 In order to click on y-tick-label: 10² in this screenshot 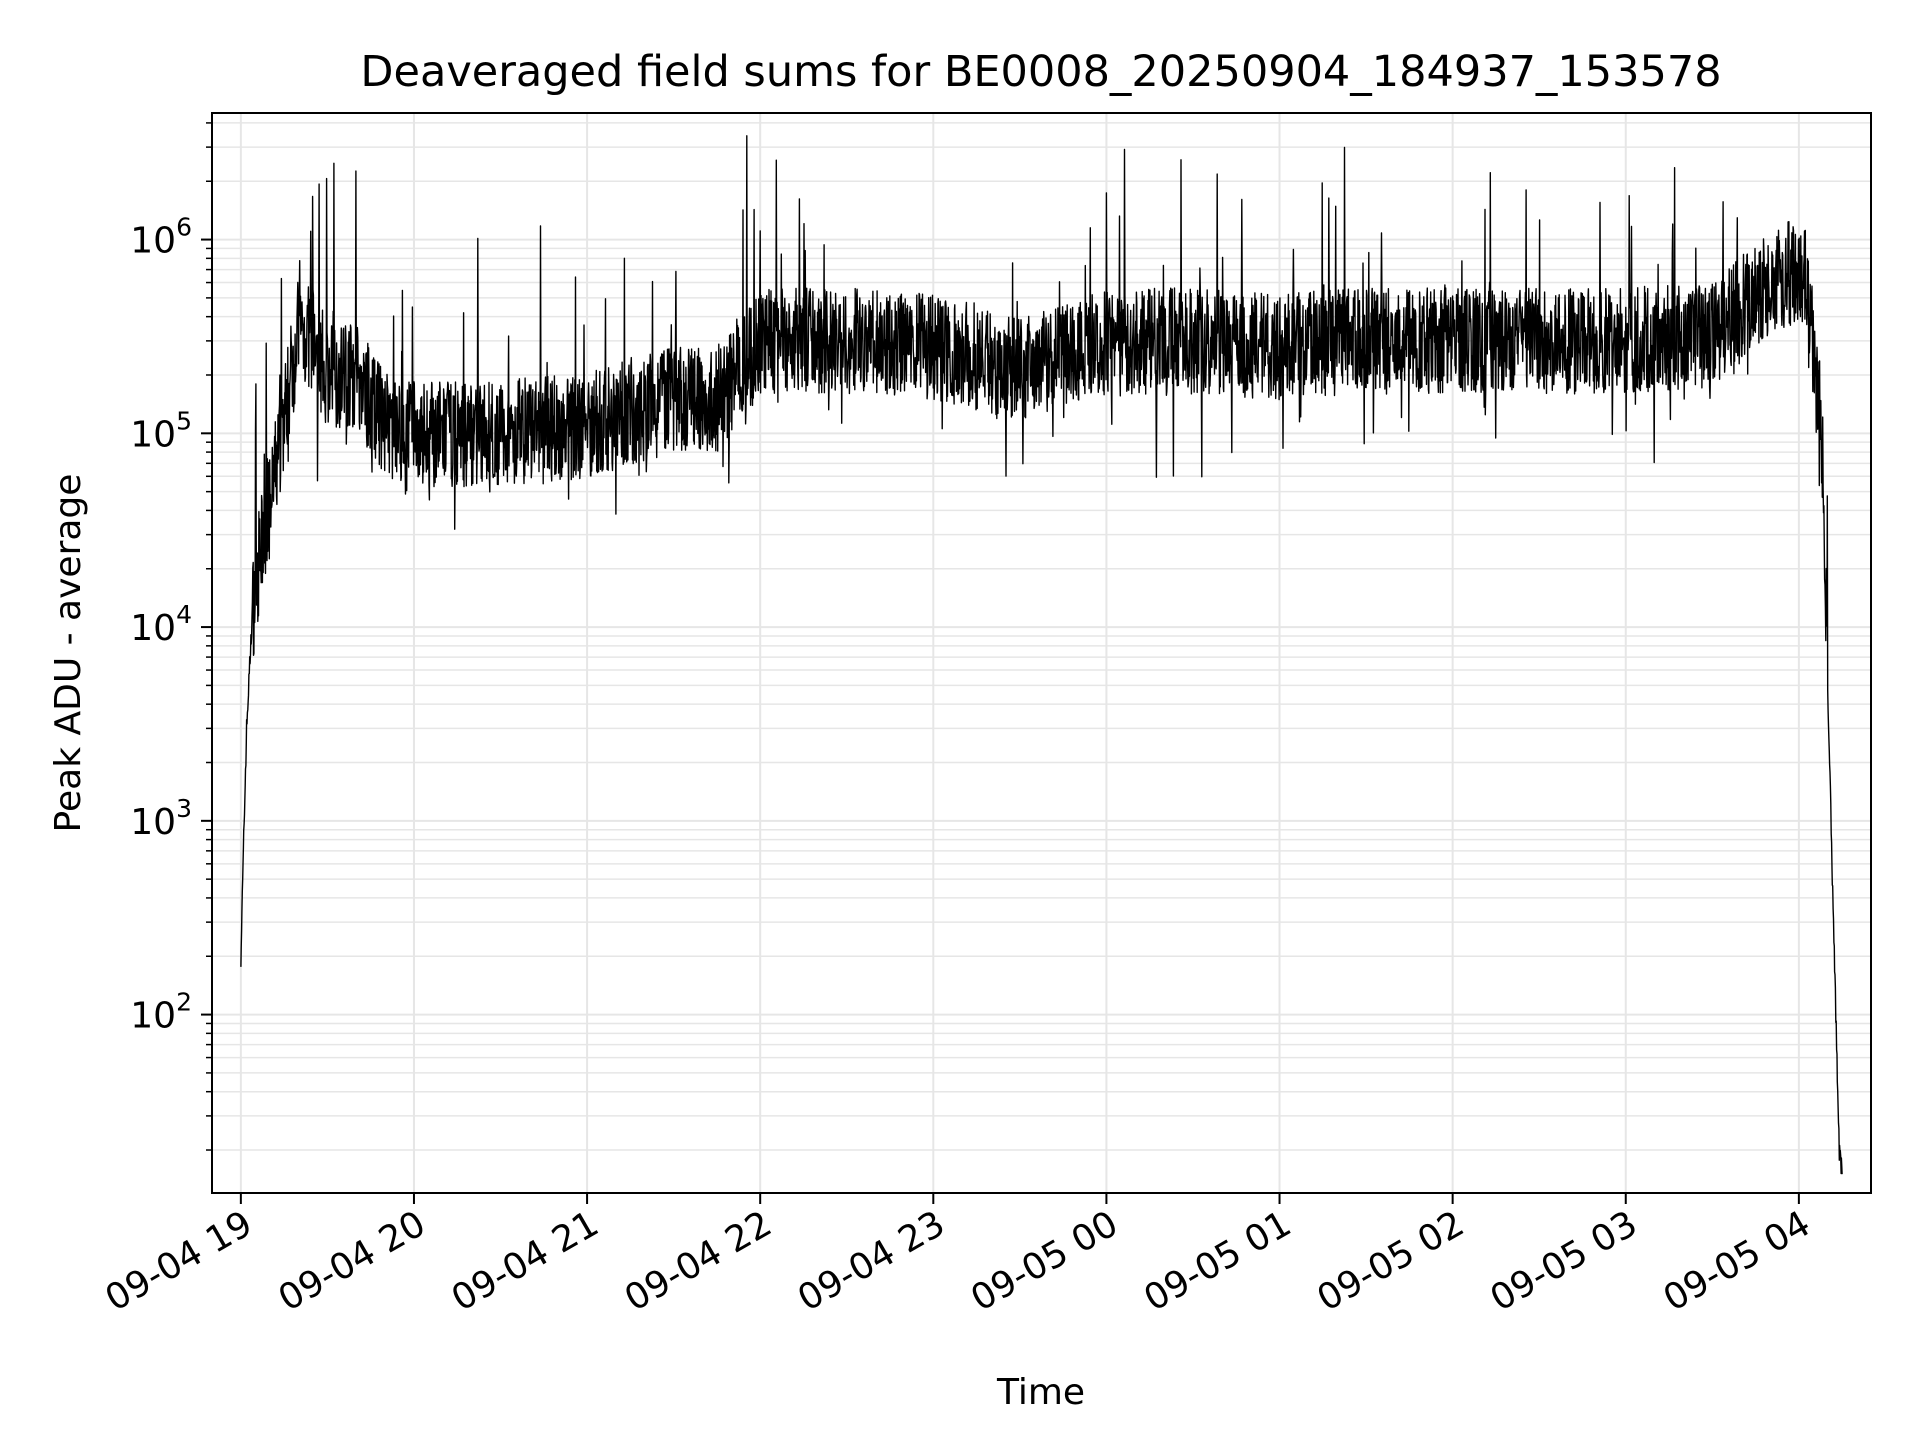, I will do `click(161, 1012)`.